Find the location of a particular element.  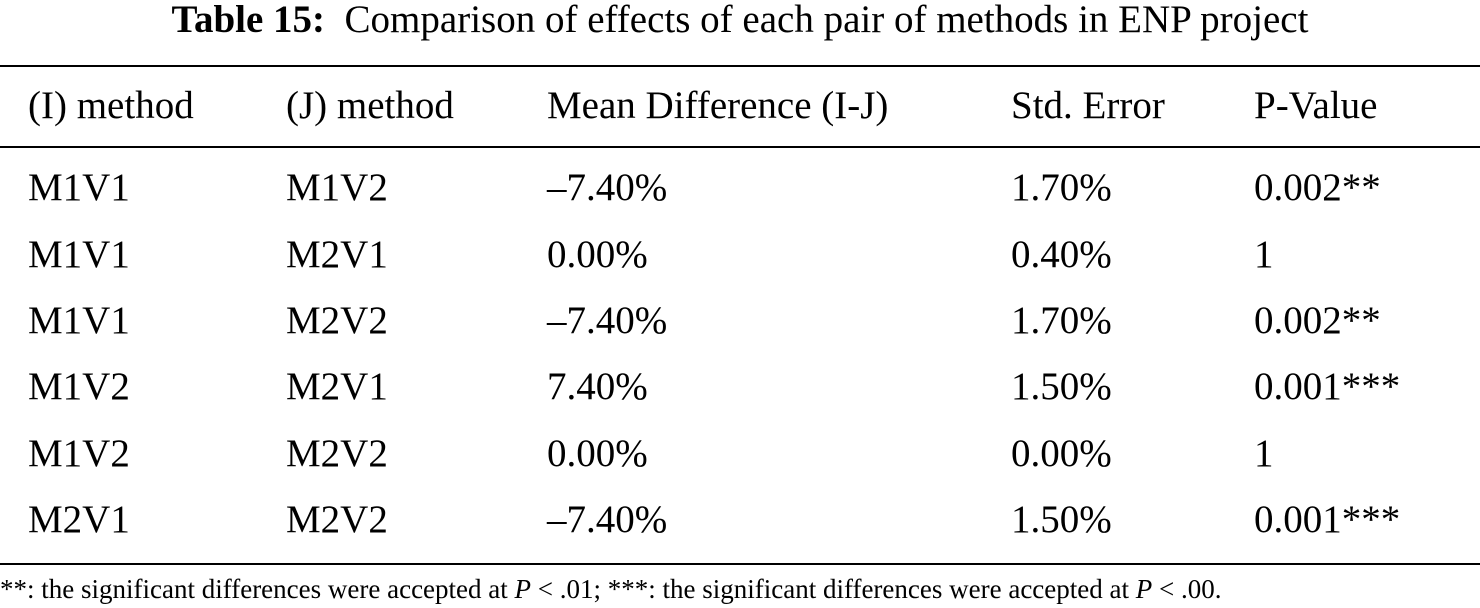

column-header-i-method: (I) method is located at coordinates (111, 105).